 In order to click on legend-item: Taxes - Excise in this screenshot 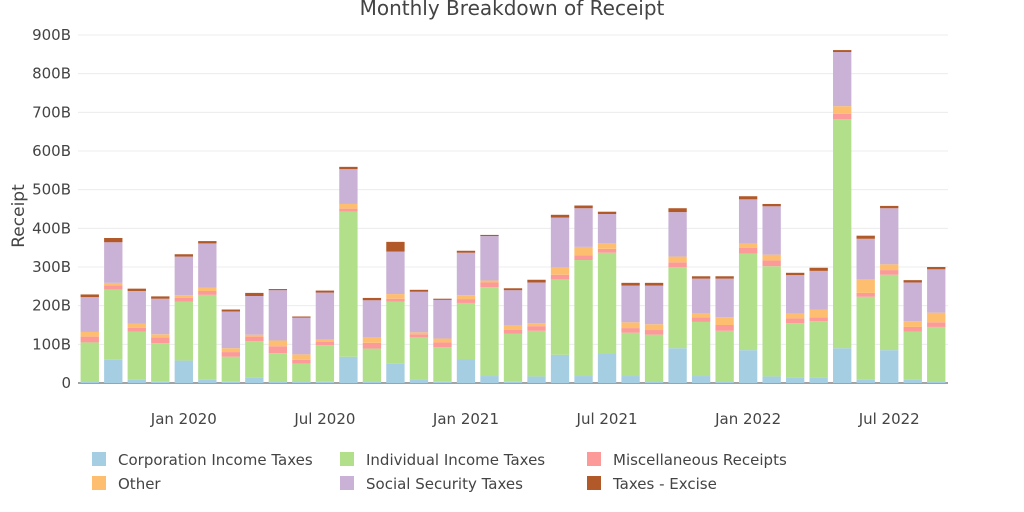, I will do `click(652, 484)`.